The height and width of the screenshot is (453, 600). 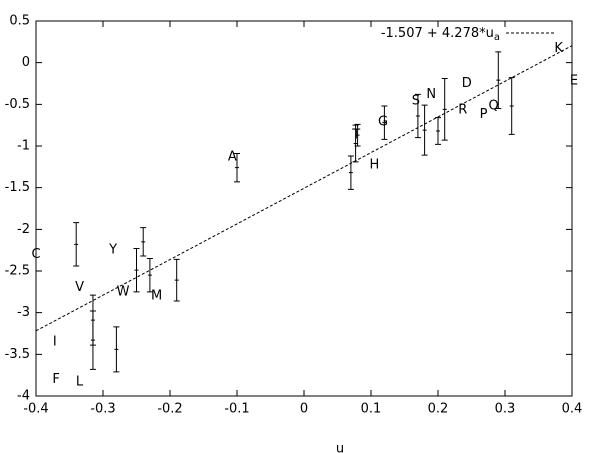 What do you see at coordinates (438, 409) in the screenshot?
I see `x-tick-label: 0.2` at bounding box center [438, 409].